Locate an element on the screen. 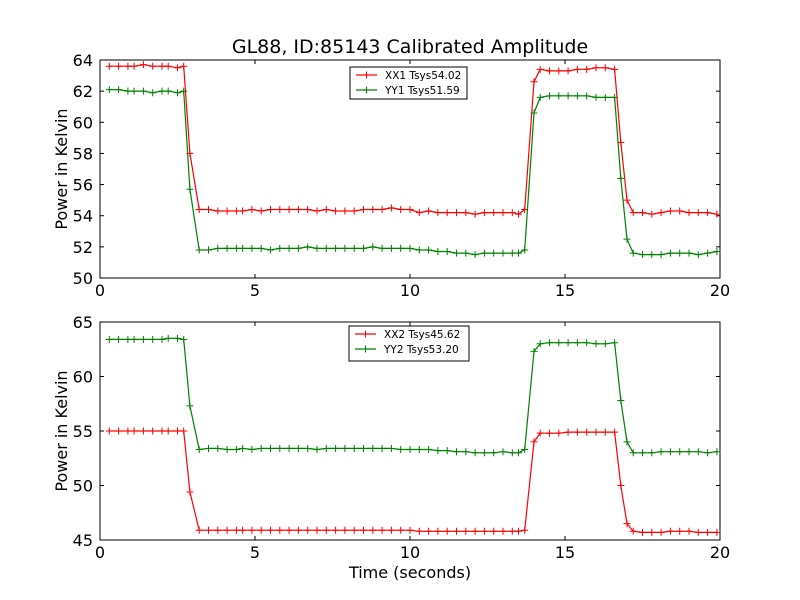 The width and height of the screenshot is (800, 600). x-tick-label: 15 is located at coordinates (565, 552).